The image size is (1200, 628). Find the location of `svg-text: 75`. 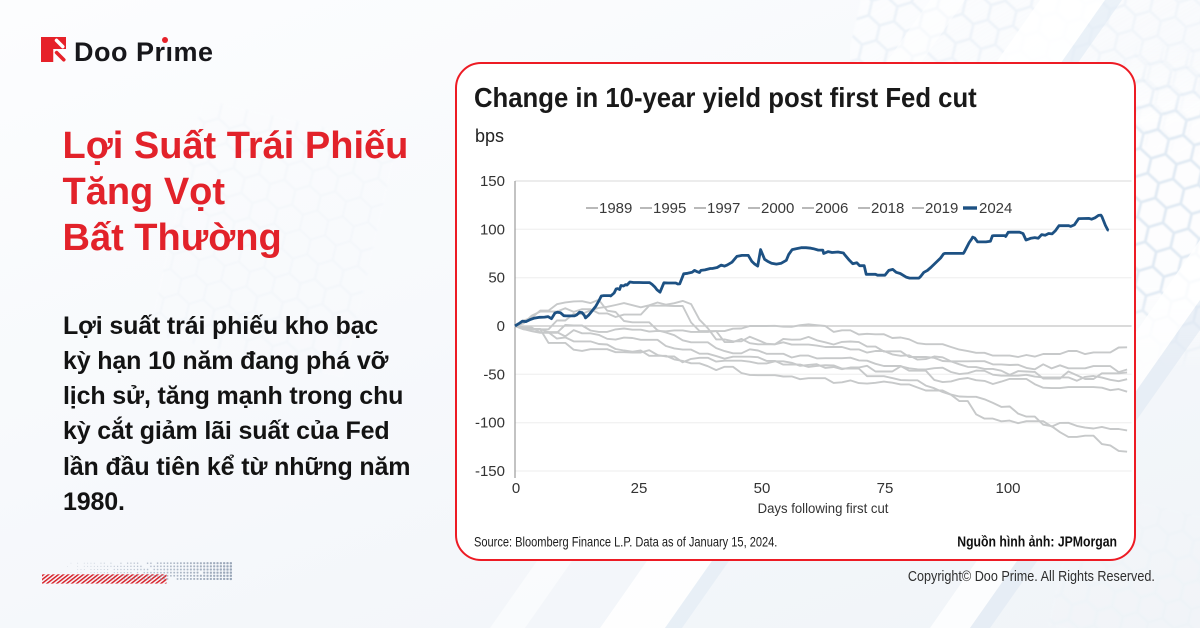

svg-text: 75 is located at coordinates (885, 488).